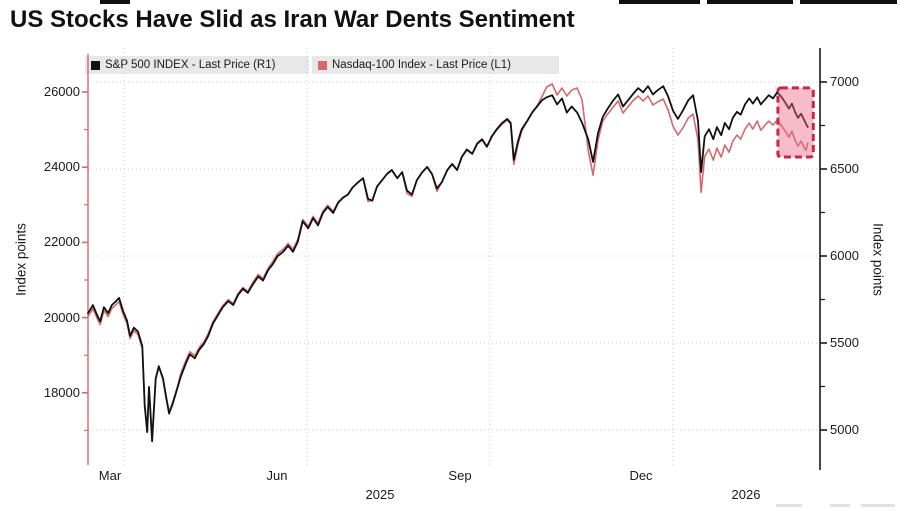 This screenshot has width=900, height=510. I want to click on x-axis-year-label: 2026, so click(746, 494).